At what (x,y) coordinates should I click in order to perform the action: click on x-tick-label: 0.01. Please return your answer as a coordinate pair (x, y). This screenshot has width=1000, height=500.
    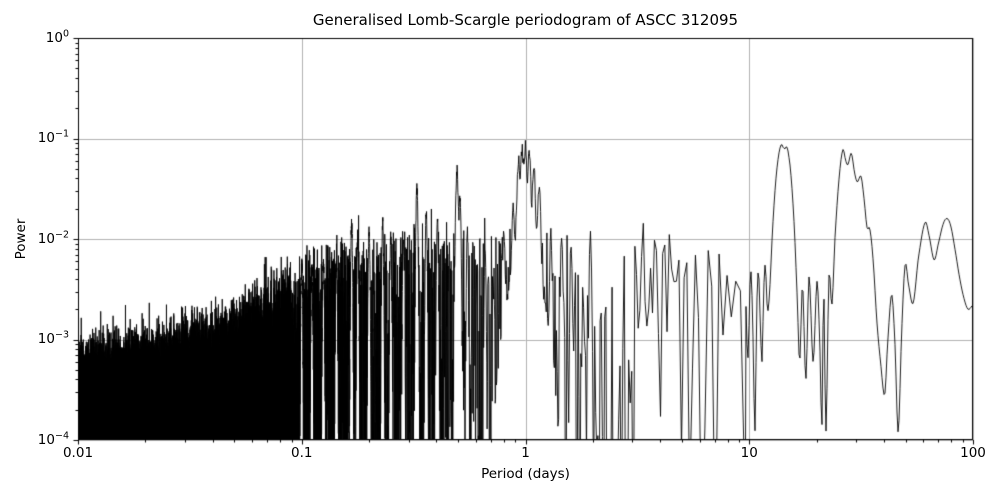
    Looking at the image, I should click on (78, 453).